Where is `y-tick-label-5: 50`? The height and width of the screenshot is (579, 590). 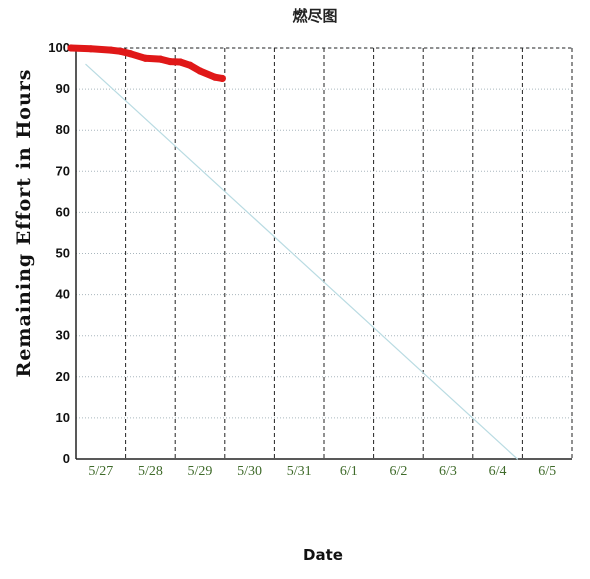 y-tick-label-5: 50 is located at coordinates (63, 253).